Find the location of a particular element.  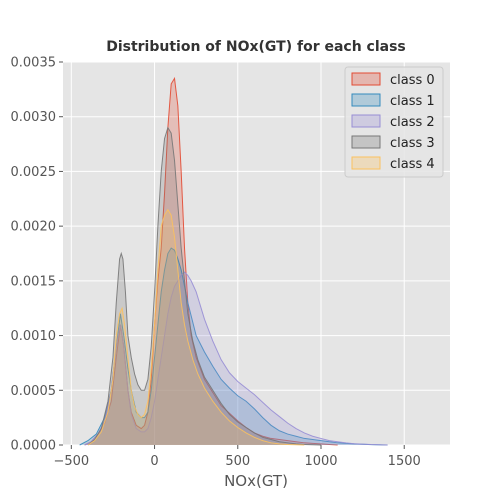

y-tick-label: 0.0035 is located at coordinates (34, 63).